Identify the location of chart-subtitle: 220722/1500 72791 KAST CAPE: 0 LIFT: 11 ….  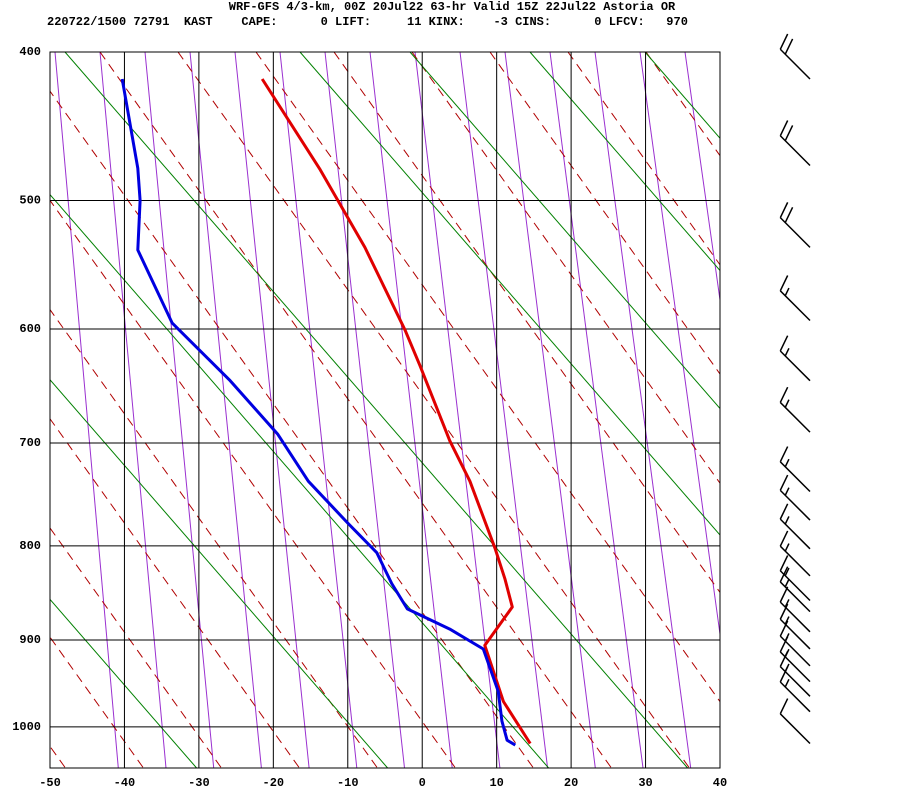
(367, 22).